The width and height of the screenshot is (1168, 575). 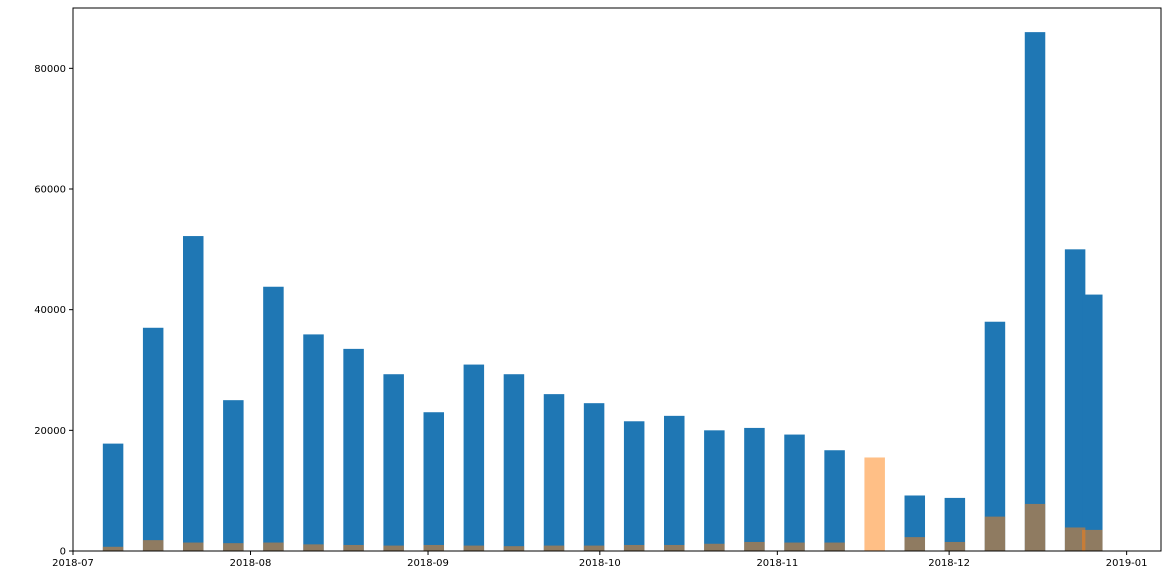 What do you see at coordinates (1127, 563) in the screenshot?
I see `x-tick-label: 2019-01` at bounding box center [1127, 563].